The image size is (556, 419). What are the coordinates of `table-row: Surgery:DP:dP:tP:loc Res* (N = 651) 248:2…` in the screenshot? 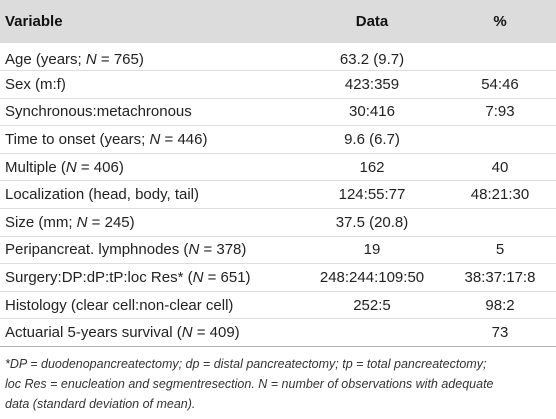 It's located at (278, 277).